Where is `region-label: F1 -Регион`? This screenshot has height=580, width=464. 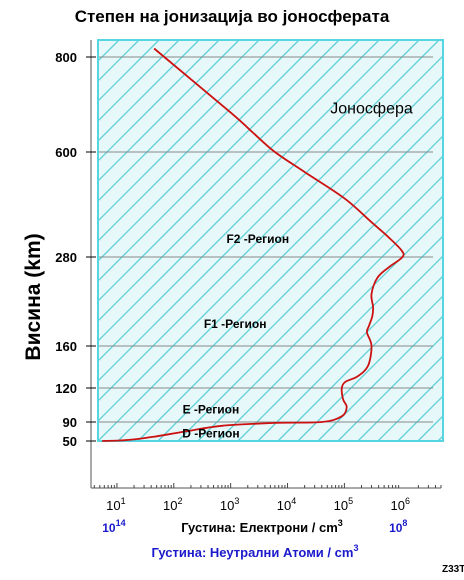
region-label: F1 -Регион is located at coordinates (235, 324).